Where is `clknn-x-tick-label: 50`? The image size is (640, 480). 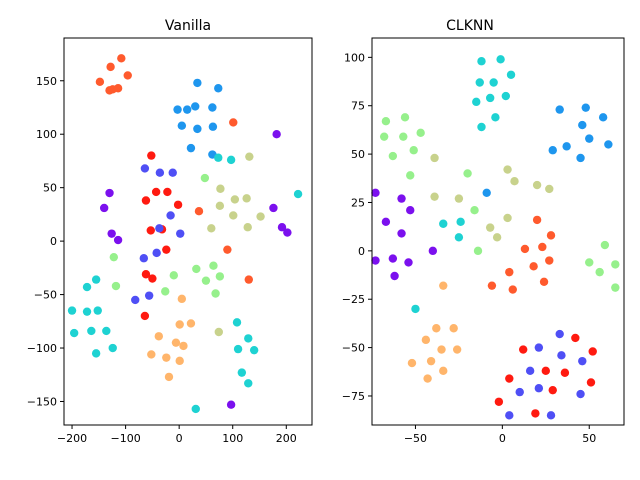
clknn-x-tick-label: 50 is located at coordinates (589, 438).